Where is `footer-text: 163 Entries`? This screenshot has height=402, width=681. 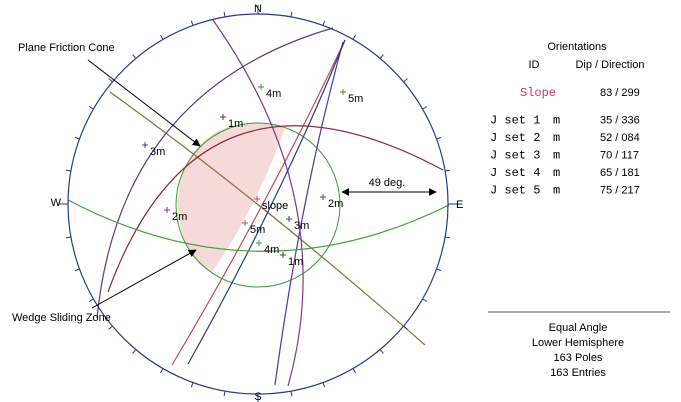
footer-text: 163 Entries is located at coordinates (578, 373).